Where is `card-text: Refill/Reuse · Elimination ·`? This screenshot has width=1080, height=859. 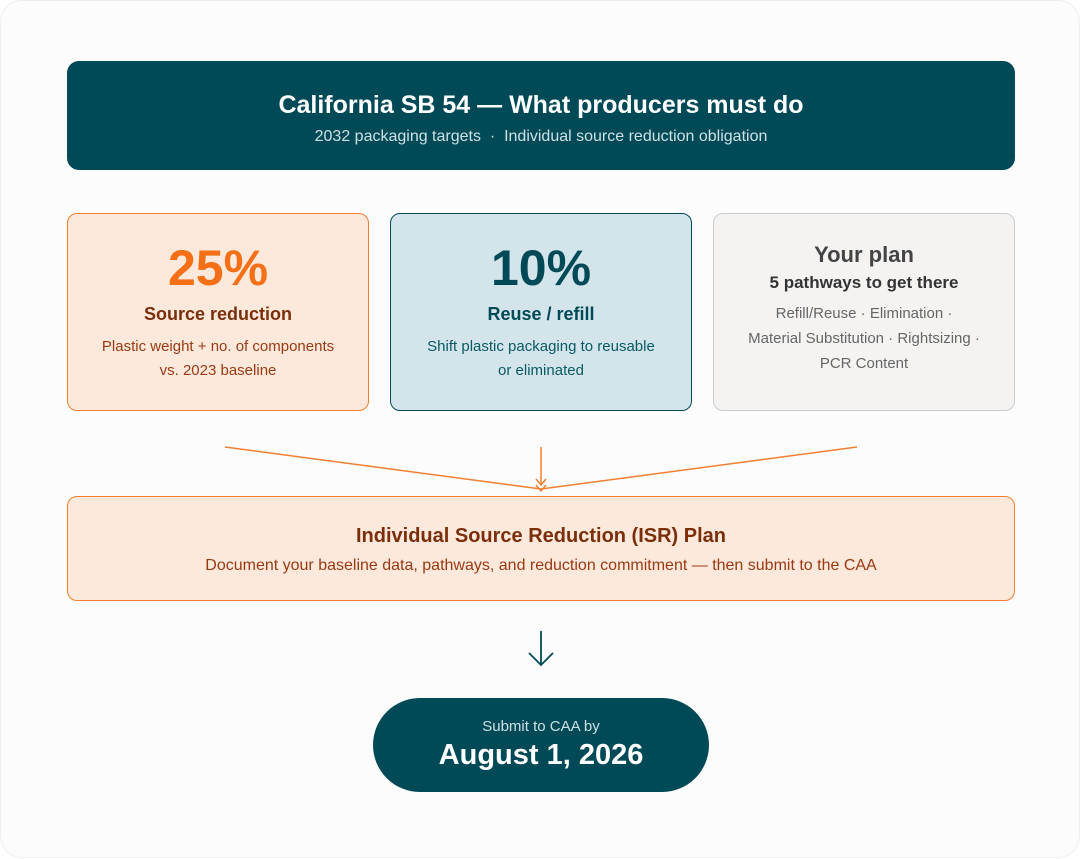
card-text: Refill/Reuse · Elimination · is located at coordinates (864, 313).